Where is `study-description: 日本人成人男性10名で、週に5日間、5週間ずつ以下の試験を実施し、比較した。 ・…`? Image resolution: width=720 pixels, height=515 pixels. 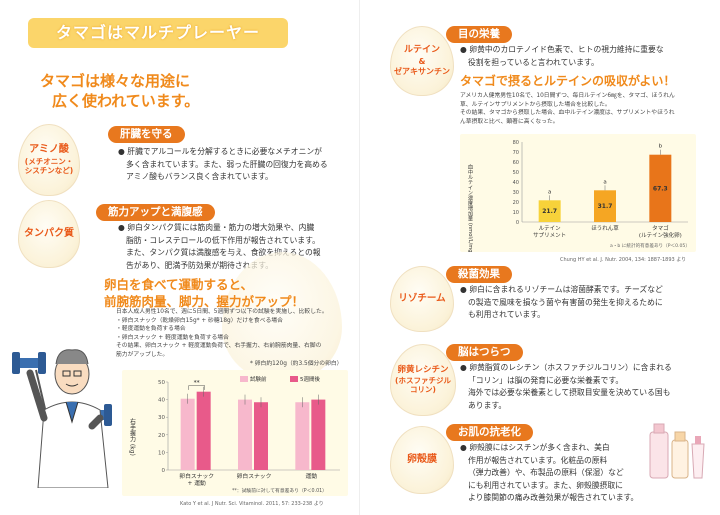
study-description: 日本人成人男性10名で、週に5日間、5週間ずつ以下の試験を実施し、比較した。 ・… is located at coordinates (222, 333).